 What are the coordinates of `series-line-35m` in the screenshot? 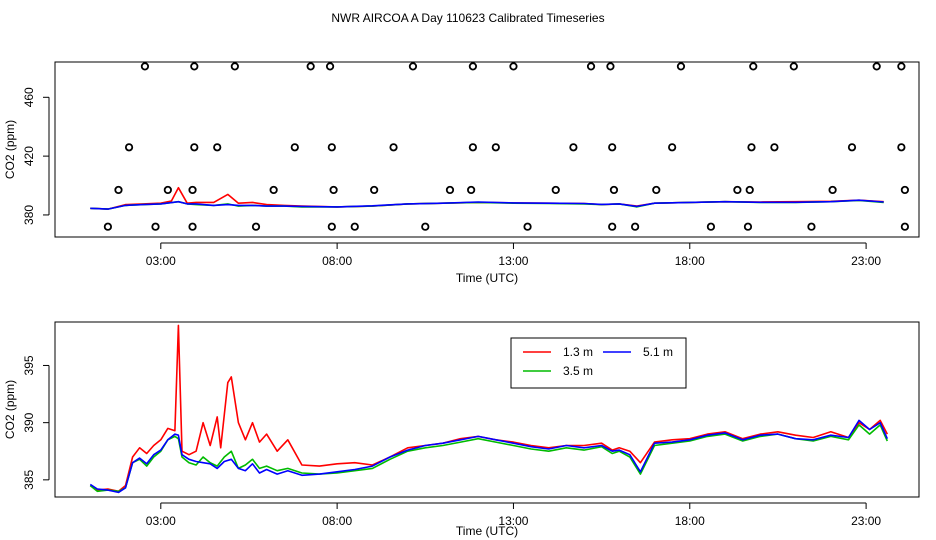 It's located at (489, 458).